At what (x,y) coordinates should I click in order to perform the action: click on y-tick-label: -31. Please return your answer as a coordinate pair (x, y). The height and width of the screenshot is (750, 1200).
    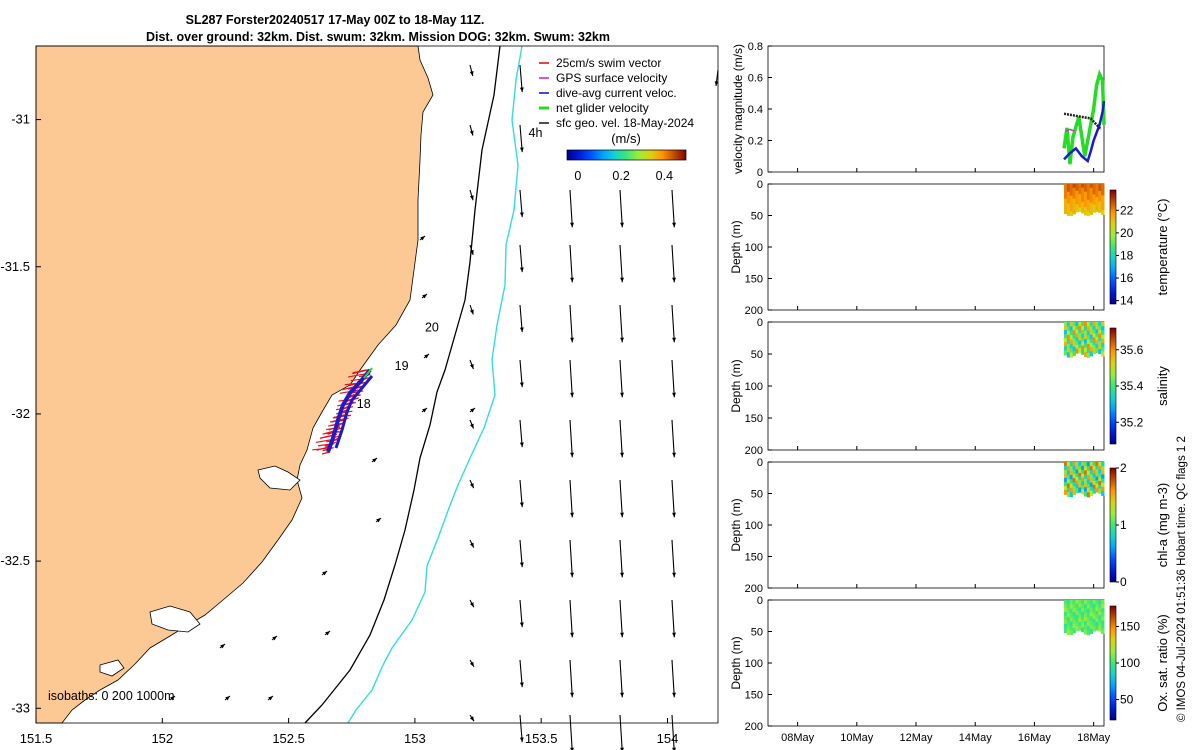
    Looking at the image, I should click on (20, 119).